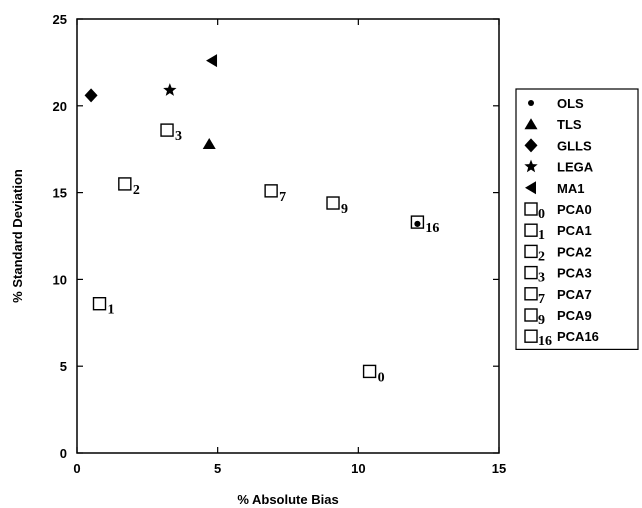  What do you see at coordinates (541, 299) in the screenshot?
I see `legend-sub-pca7: 7` at bounding box center [541, 299].